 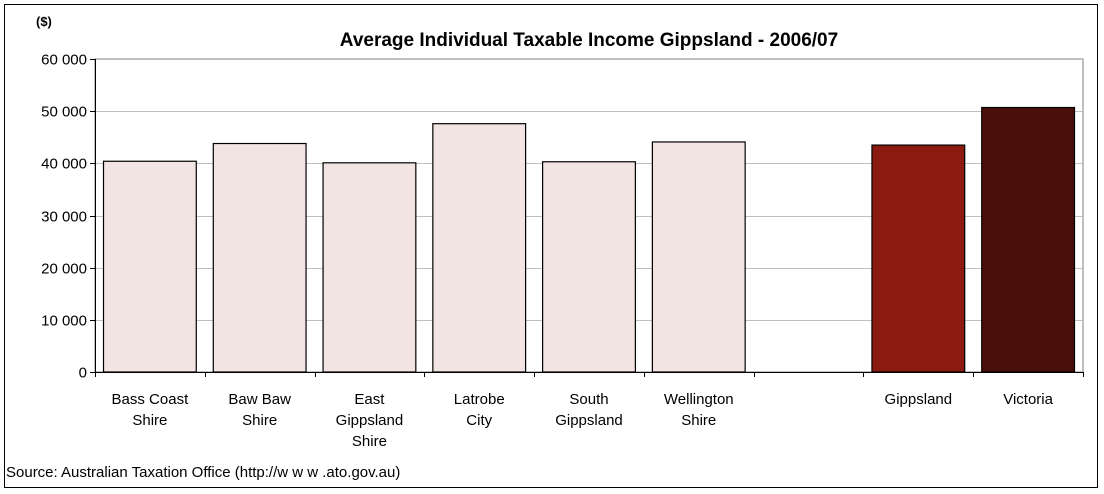 I want to click on y-tick-label: 10 000, so click(x=64, y=321).